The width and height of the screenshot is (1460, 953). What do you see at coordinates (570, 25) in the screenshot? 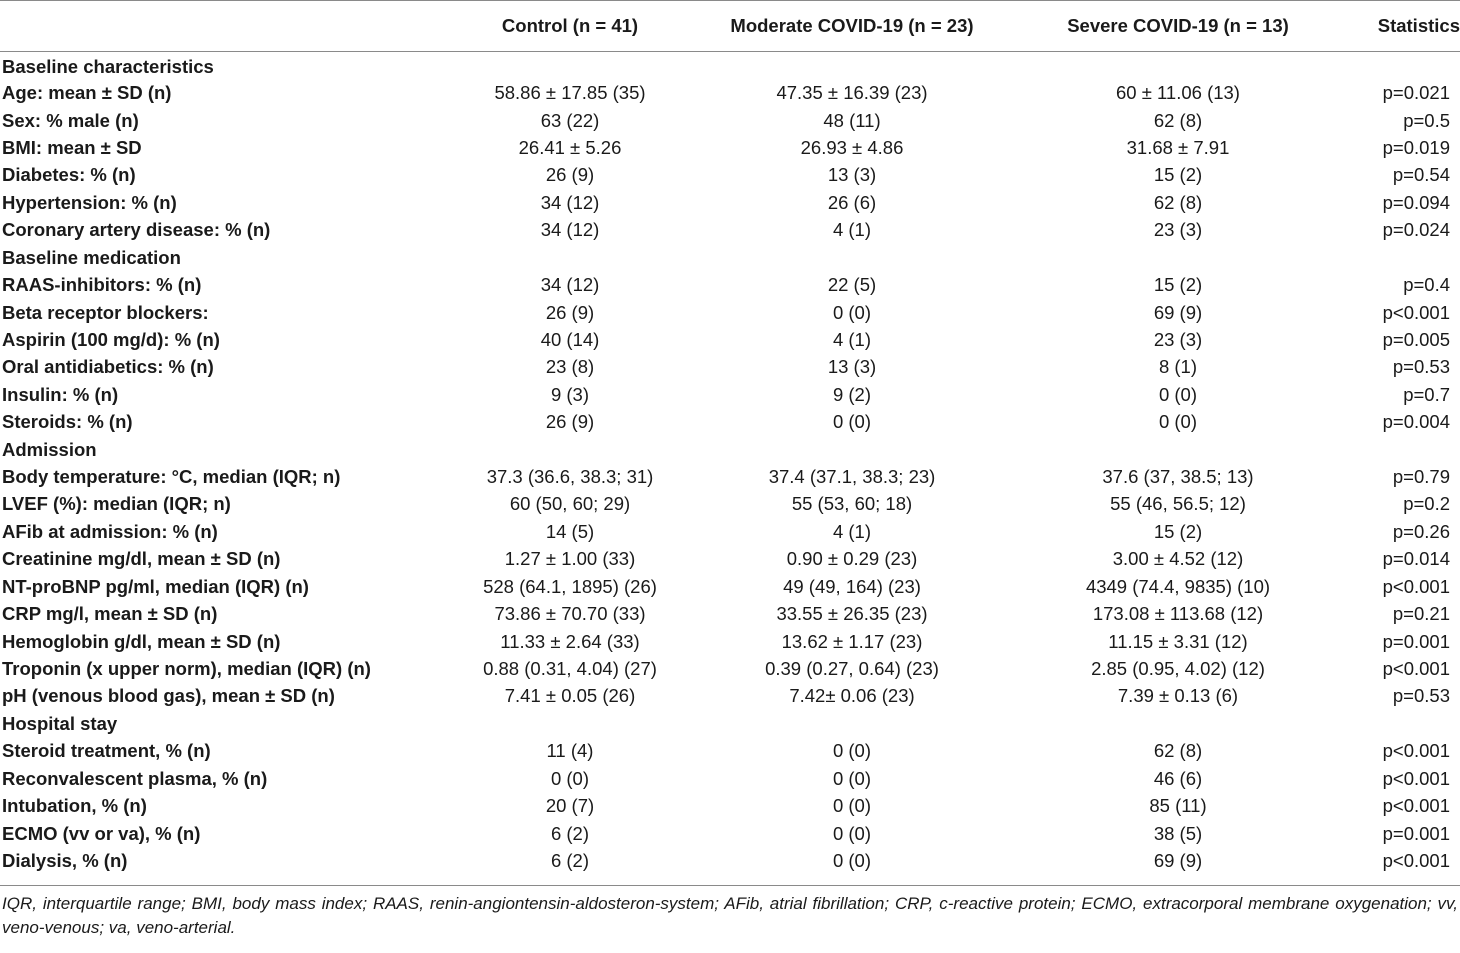
I see `header-cell-control: Control (n = 41)` at bounding box center [570, 25].